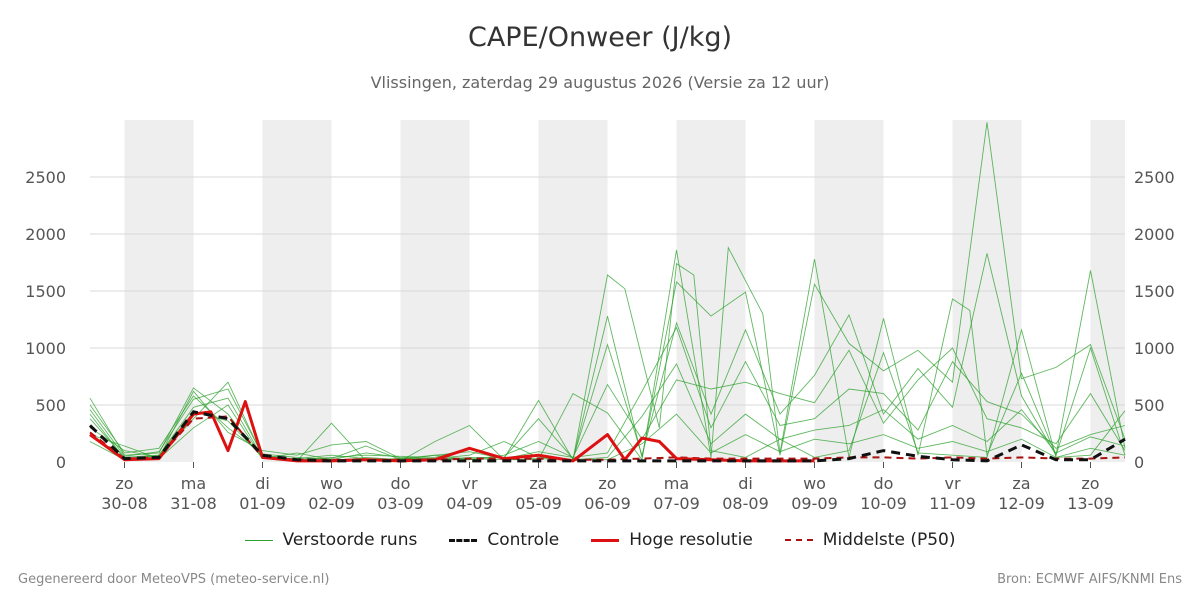  I want to click on x-tick-date: 02-09, so click(331, 503).